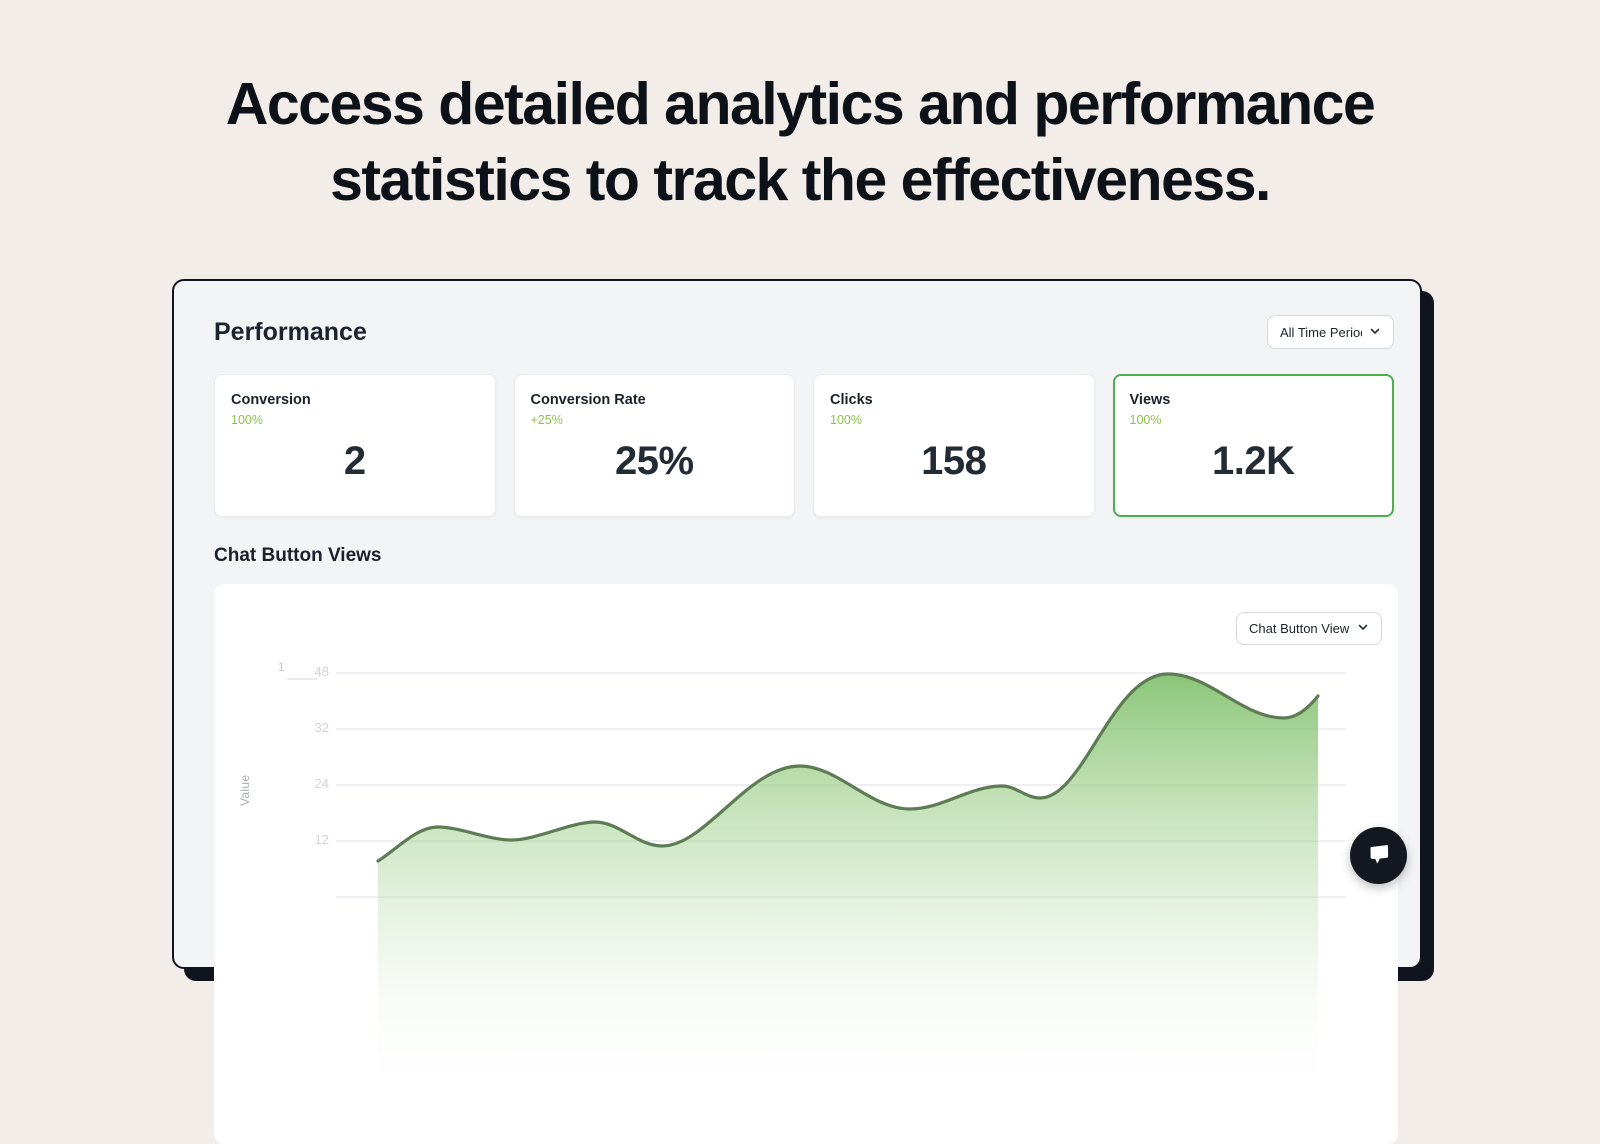  I want to click on page-title-line2: statistics to track the effectiveness., so click(800, 180).